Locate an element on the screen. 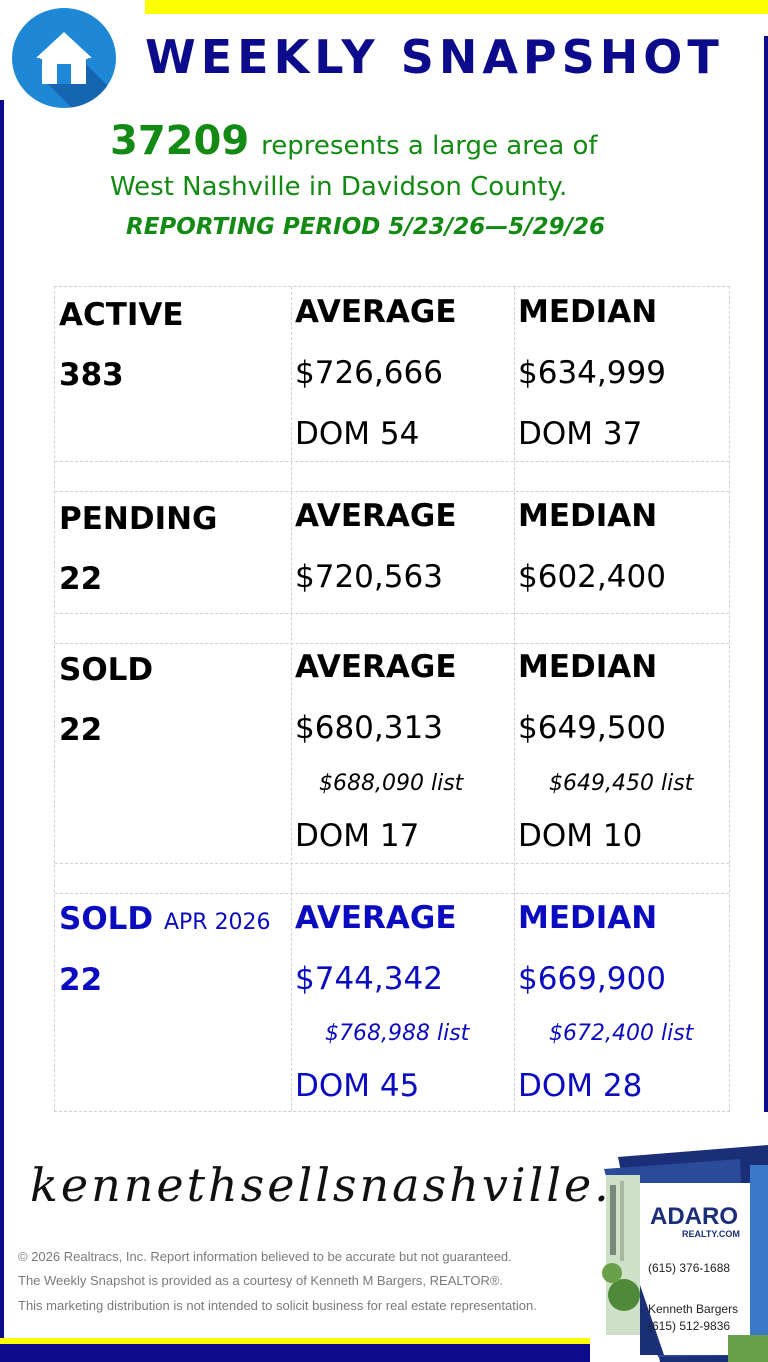 Image resolution: width=768 pixels, height=1362 pixels. brand-subtitle: REALTY.COM is located at coordinates (711, 1234).